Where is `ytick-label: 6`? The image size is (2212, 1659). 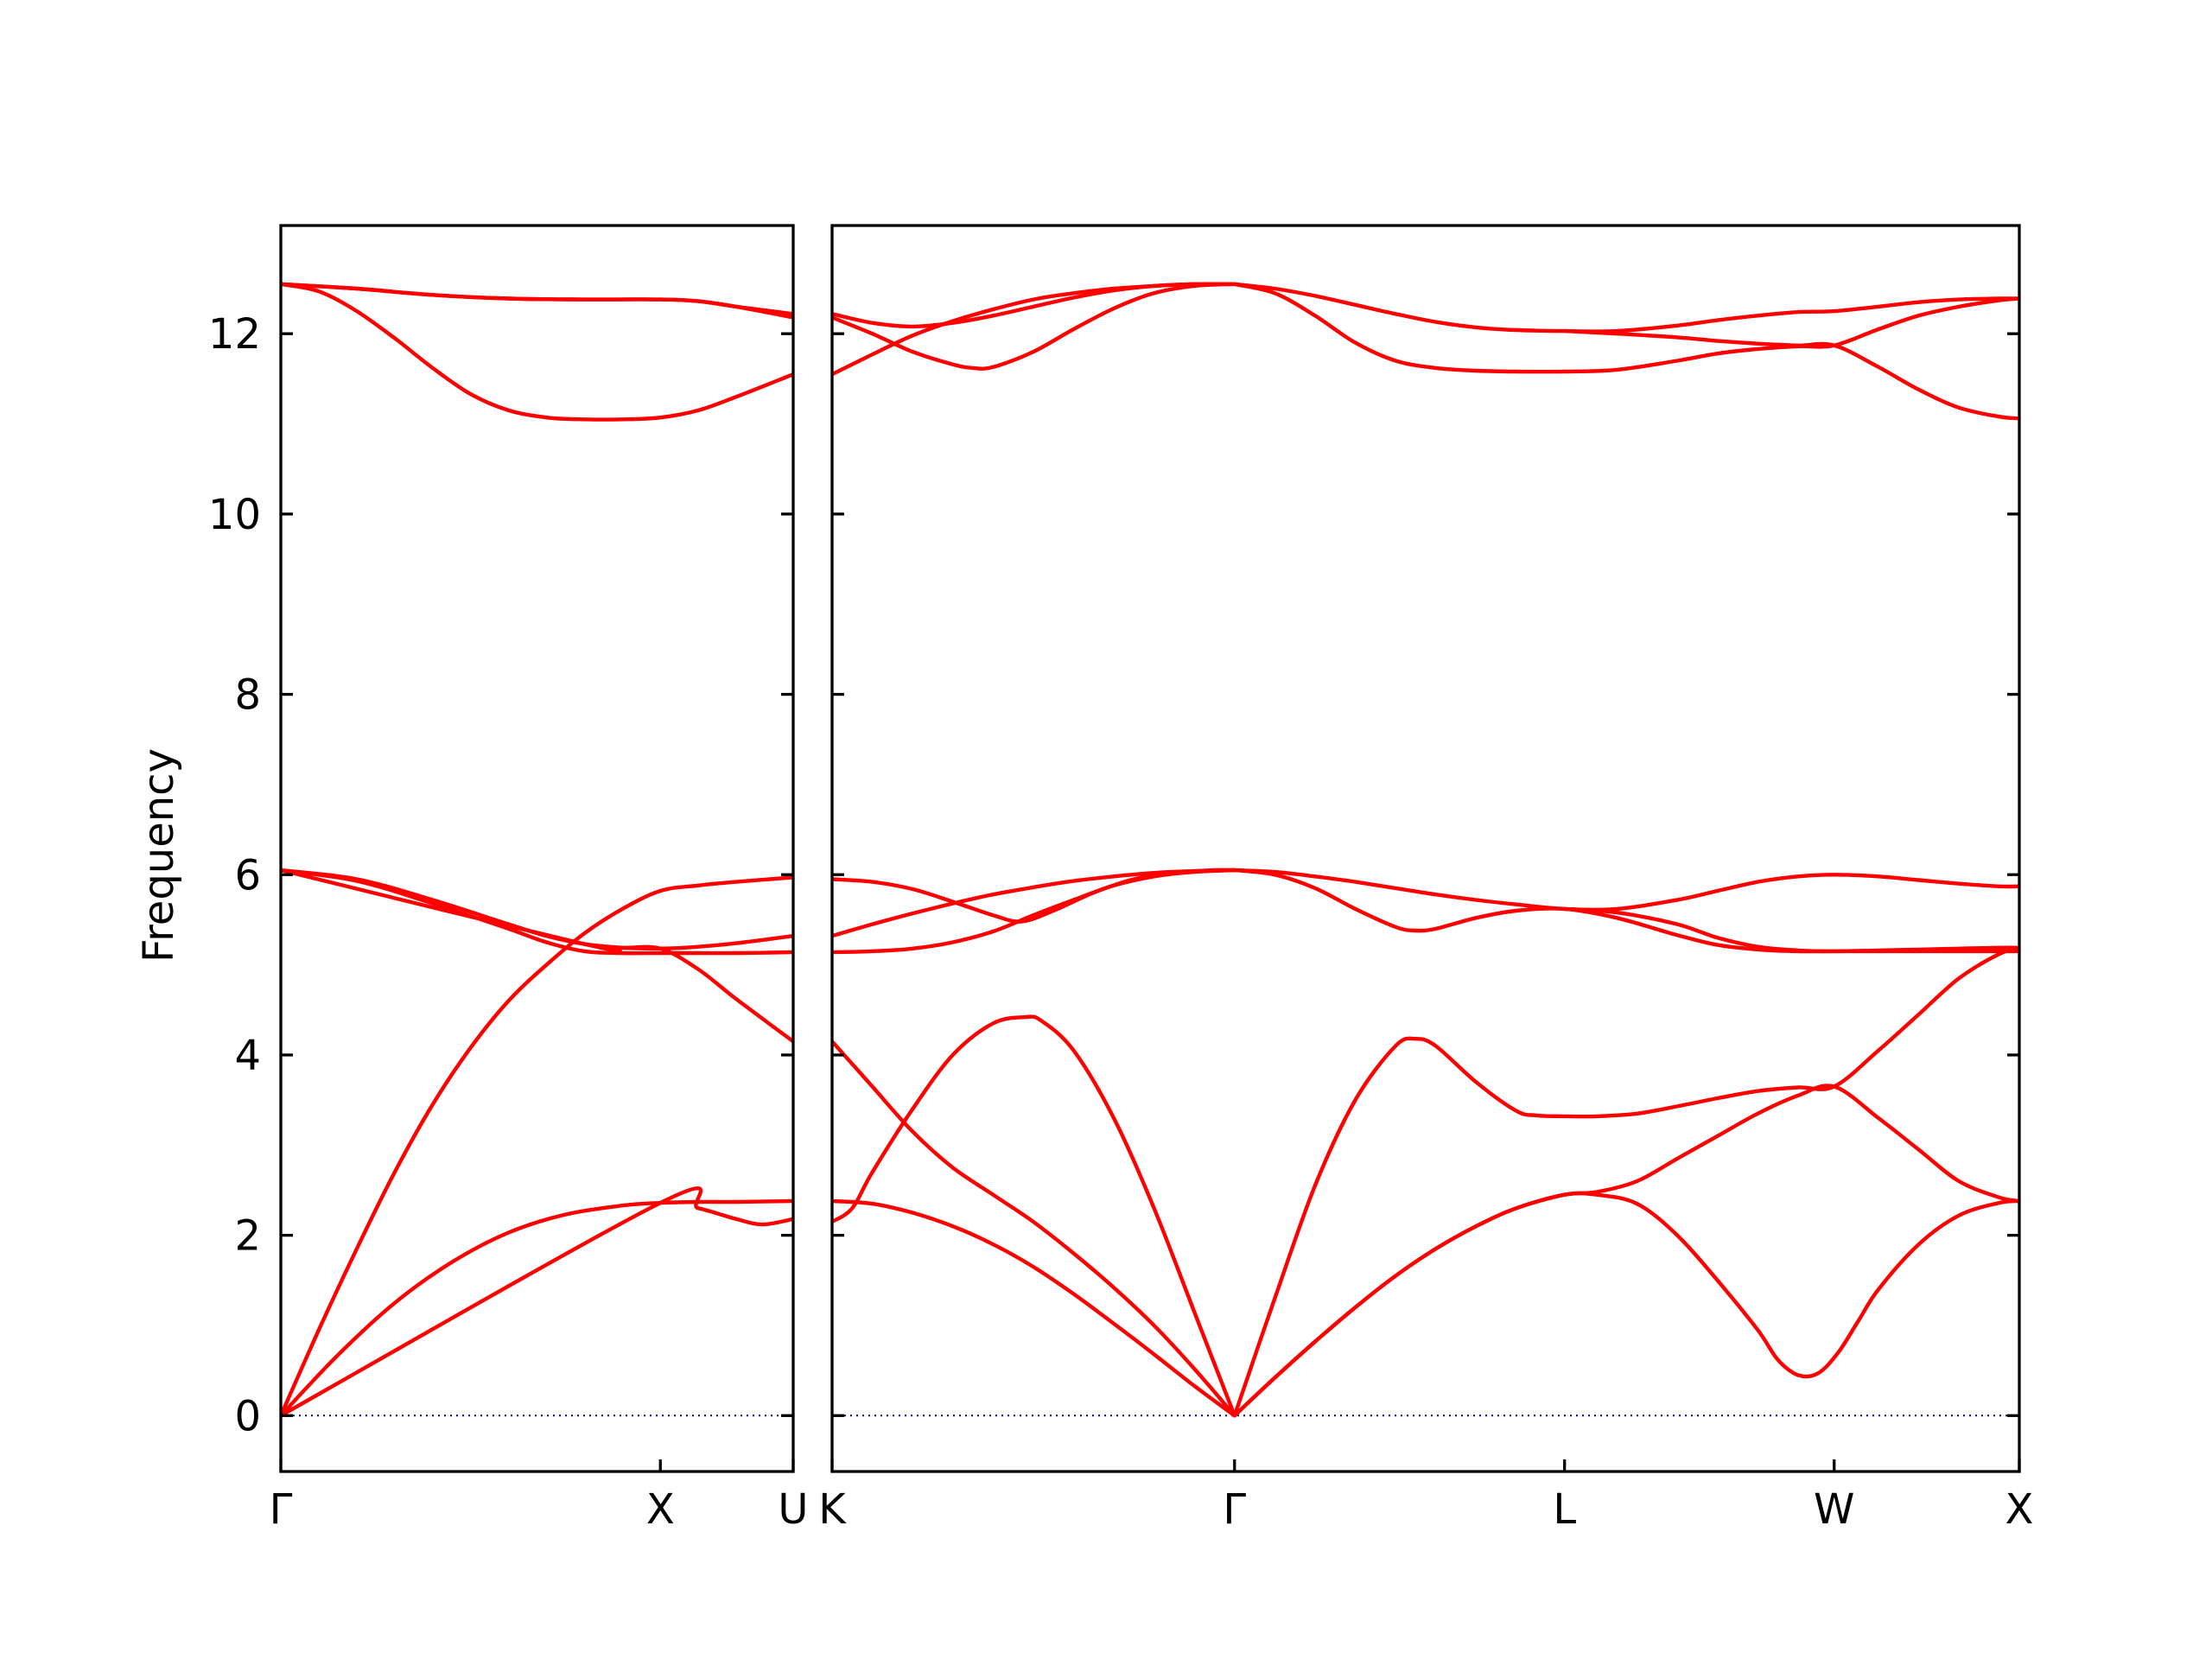
ytick-label: 6 is located at coordinates (247, 875).